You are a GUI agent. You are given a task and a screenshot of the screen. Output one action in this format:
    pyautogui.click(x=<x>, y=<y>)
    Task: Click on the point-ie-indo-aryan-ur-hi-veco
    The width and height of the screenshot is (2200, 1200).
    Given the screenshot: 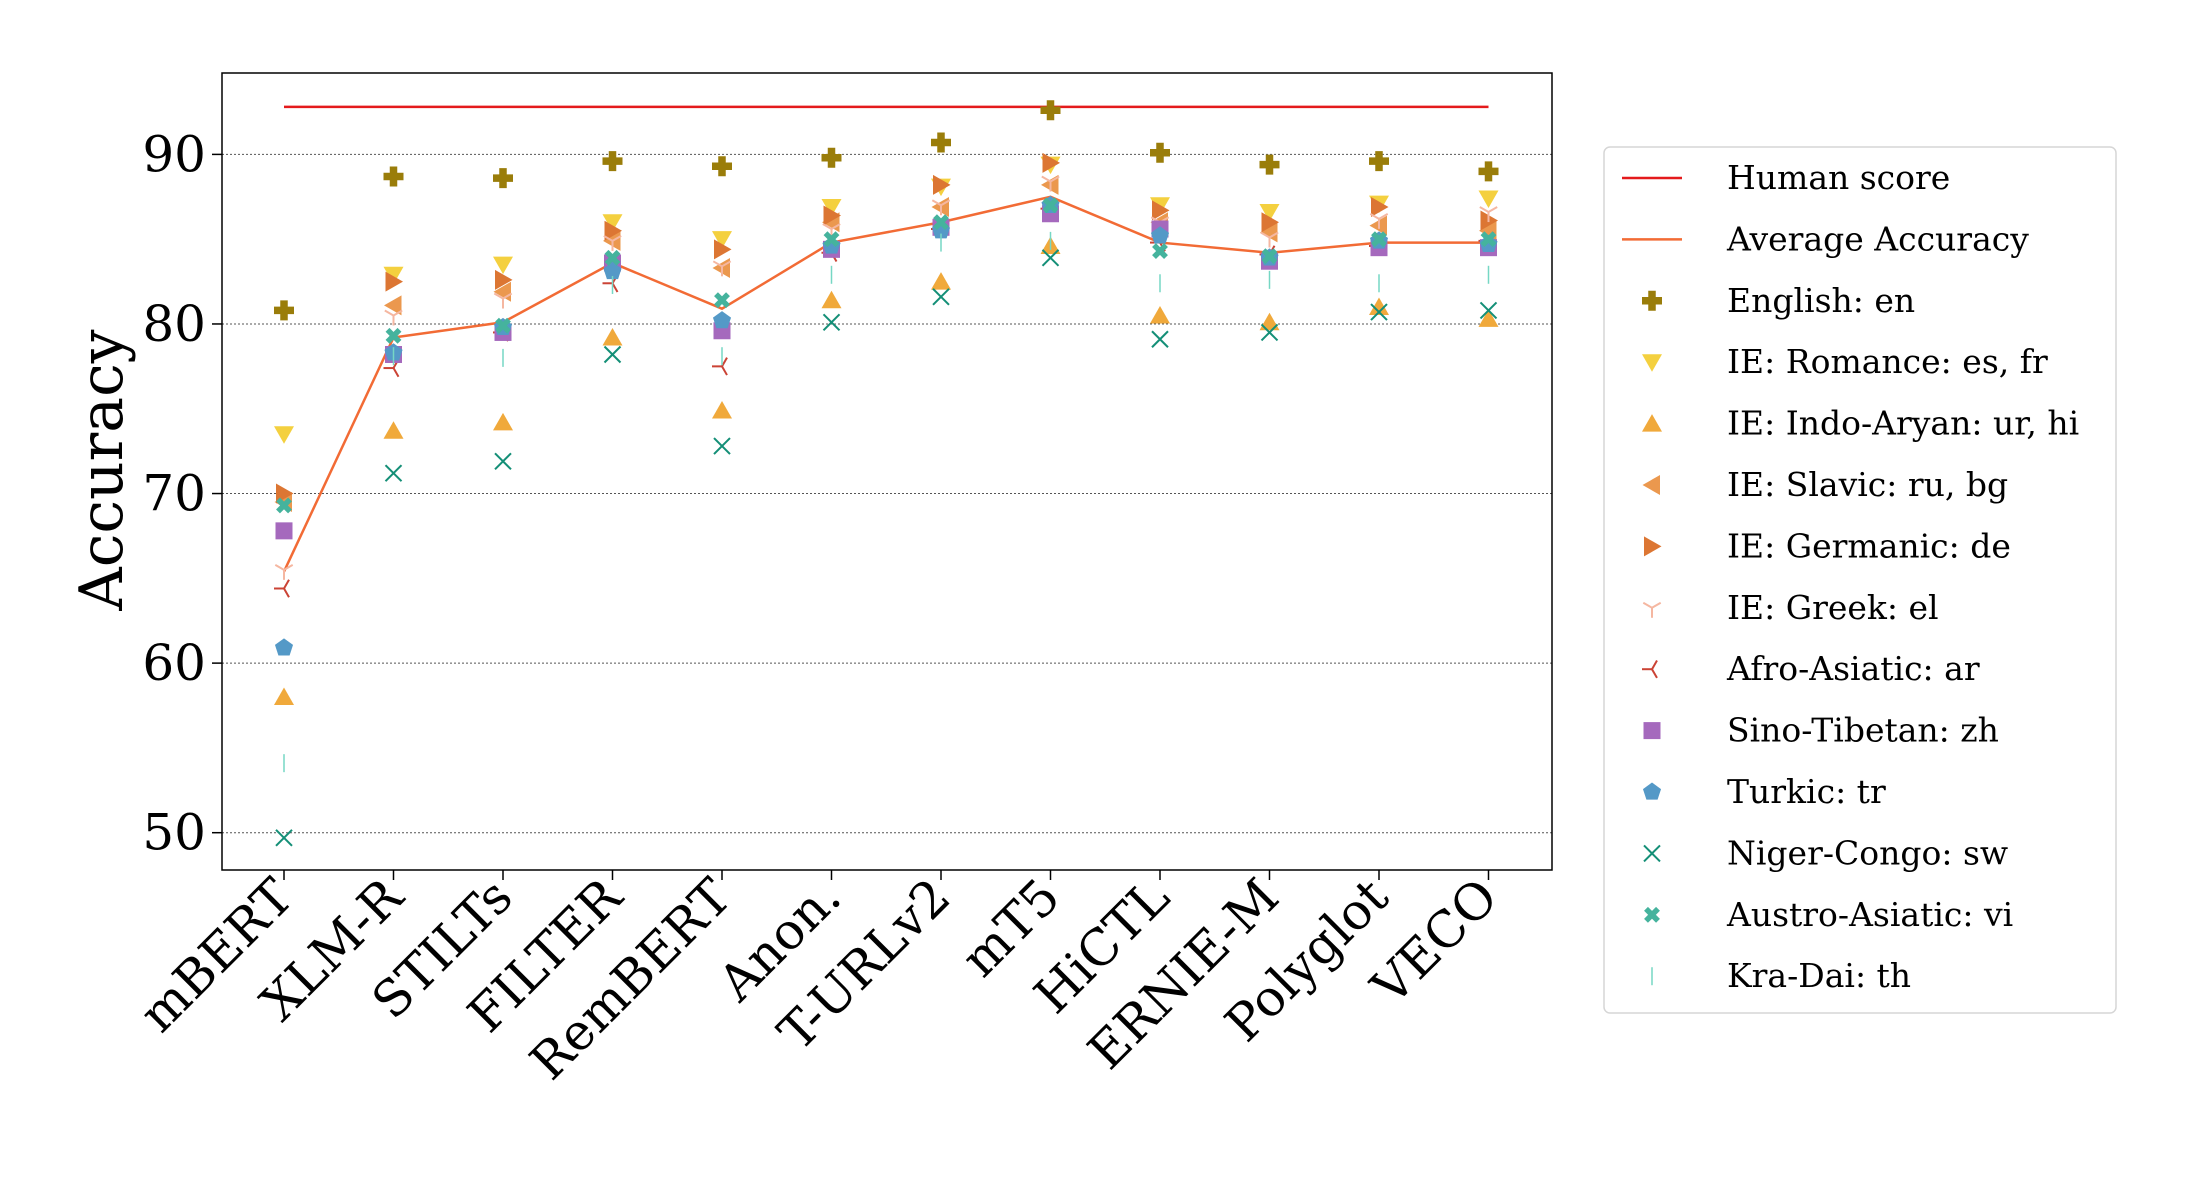 What is the action you would take?
    pyautogui.click(x=1488, y=318)
    